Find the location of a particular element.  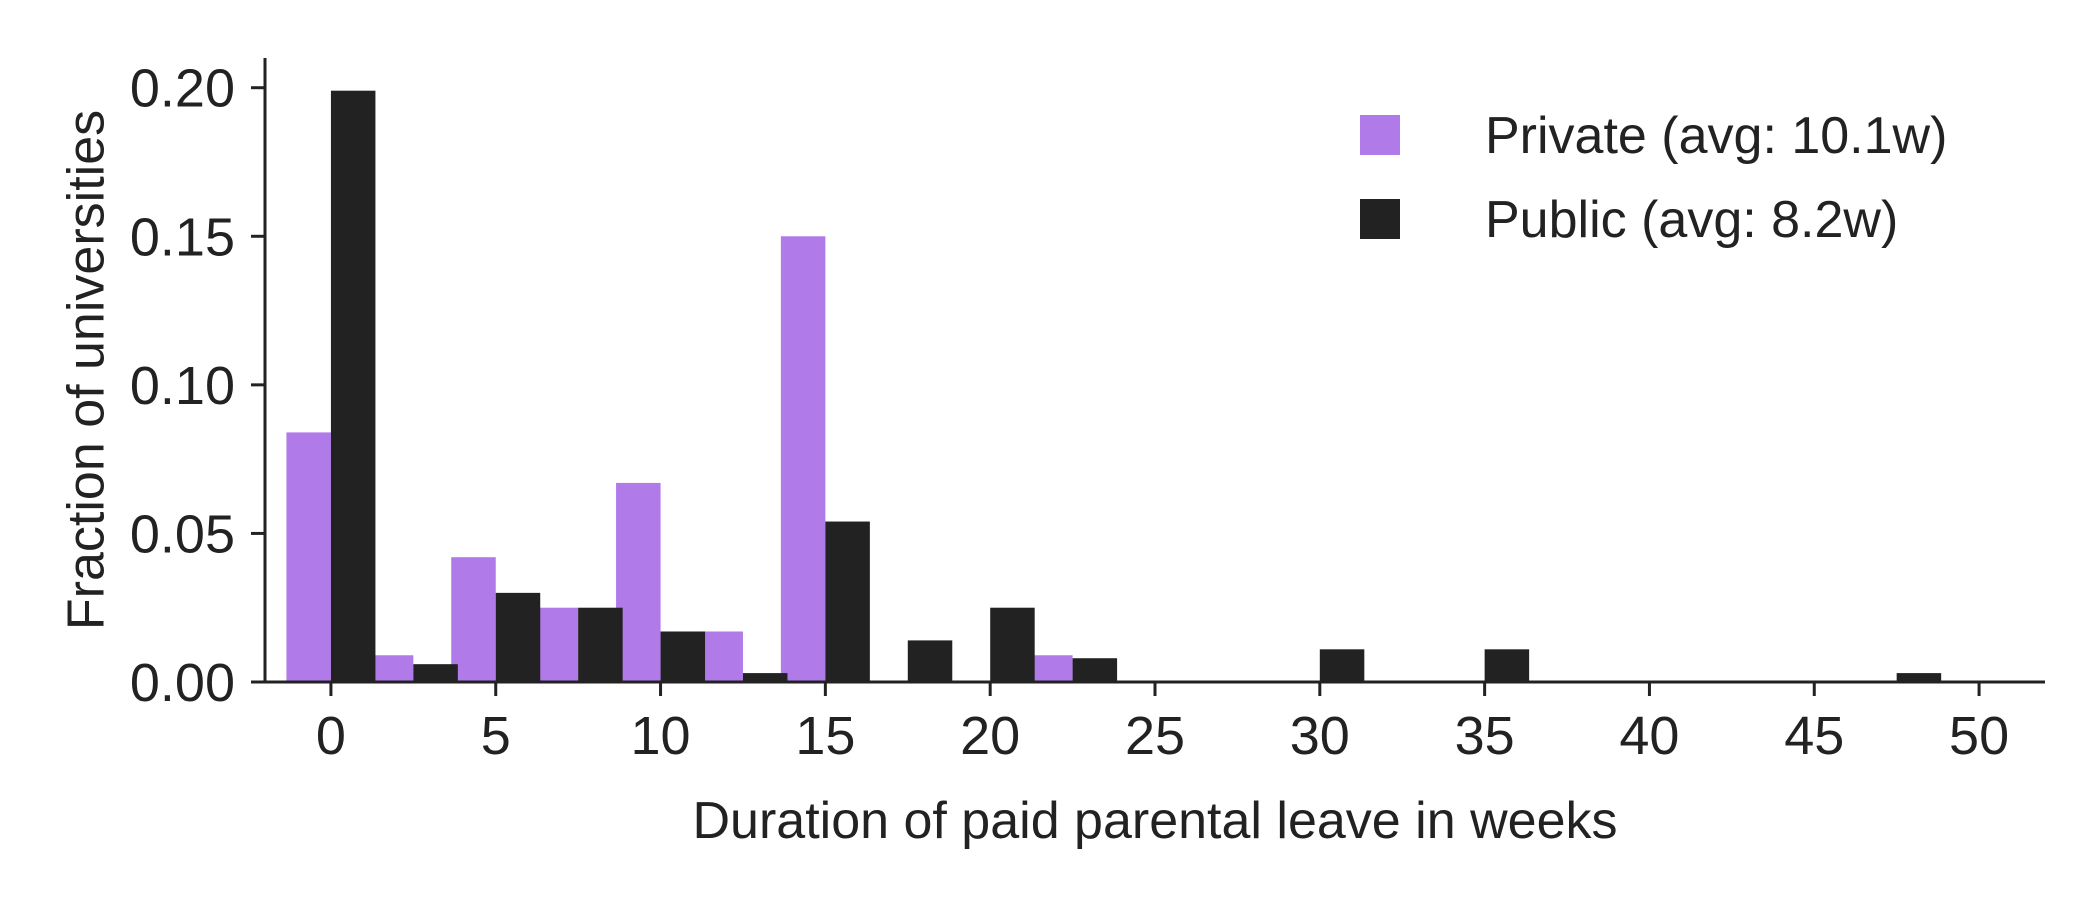

legend: Private (avg: 10.1w) Public (avg: 8.2w) is located at coordinates (1653, 178).